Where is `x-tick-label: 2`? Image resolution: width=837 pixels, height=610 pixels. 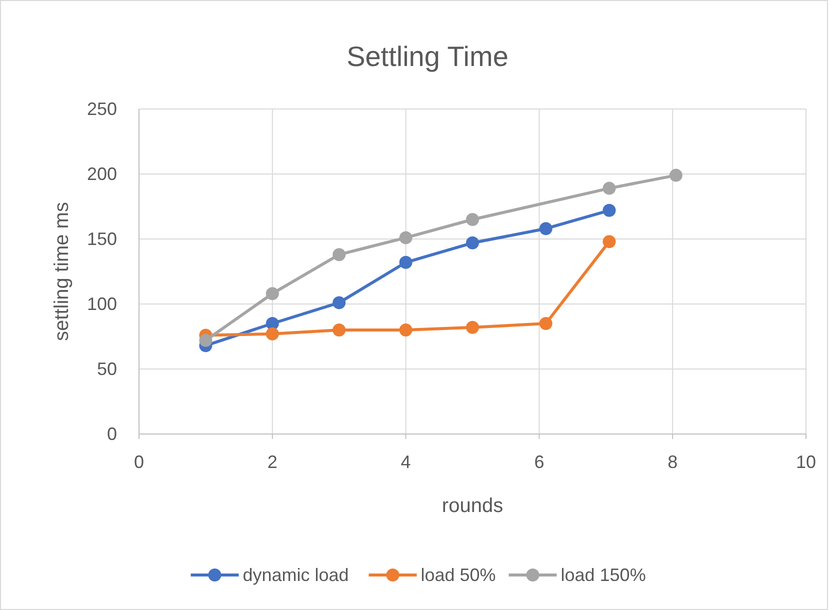
x-tick-label: 2 is located at coordinates (272, 462).